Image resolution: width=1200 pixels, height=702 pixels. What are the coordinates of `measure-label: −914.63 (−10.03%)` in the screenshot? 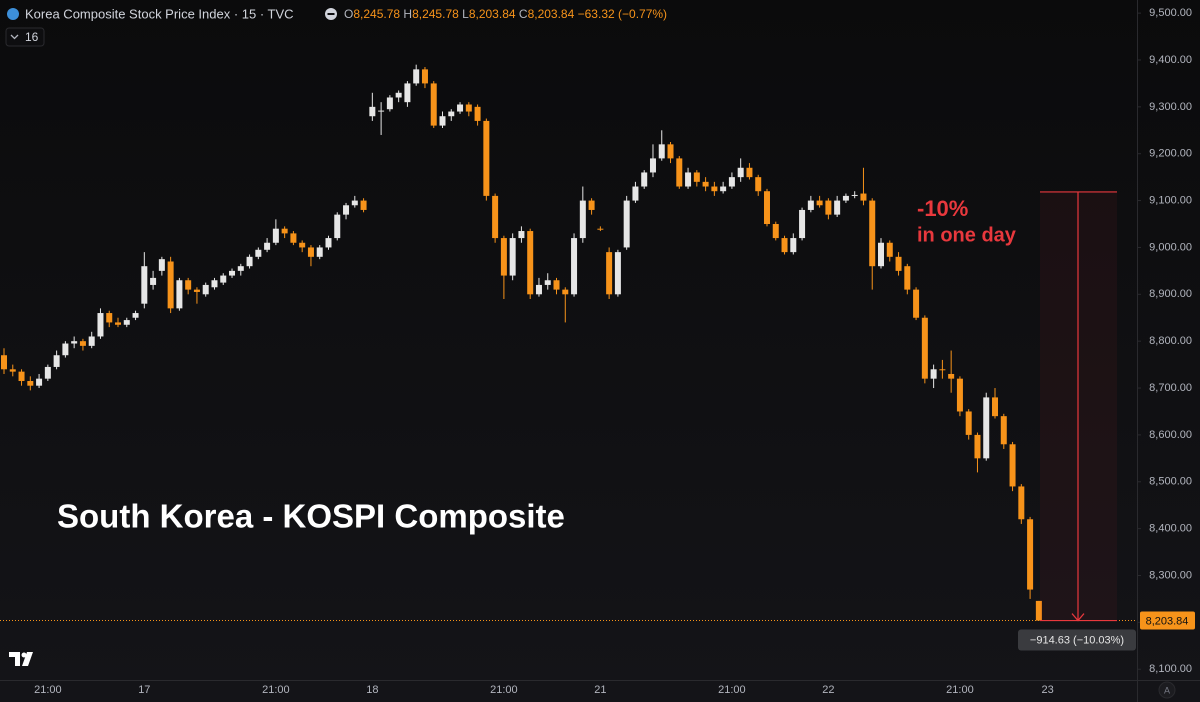 It's located at (1077, 640).